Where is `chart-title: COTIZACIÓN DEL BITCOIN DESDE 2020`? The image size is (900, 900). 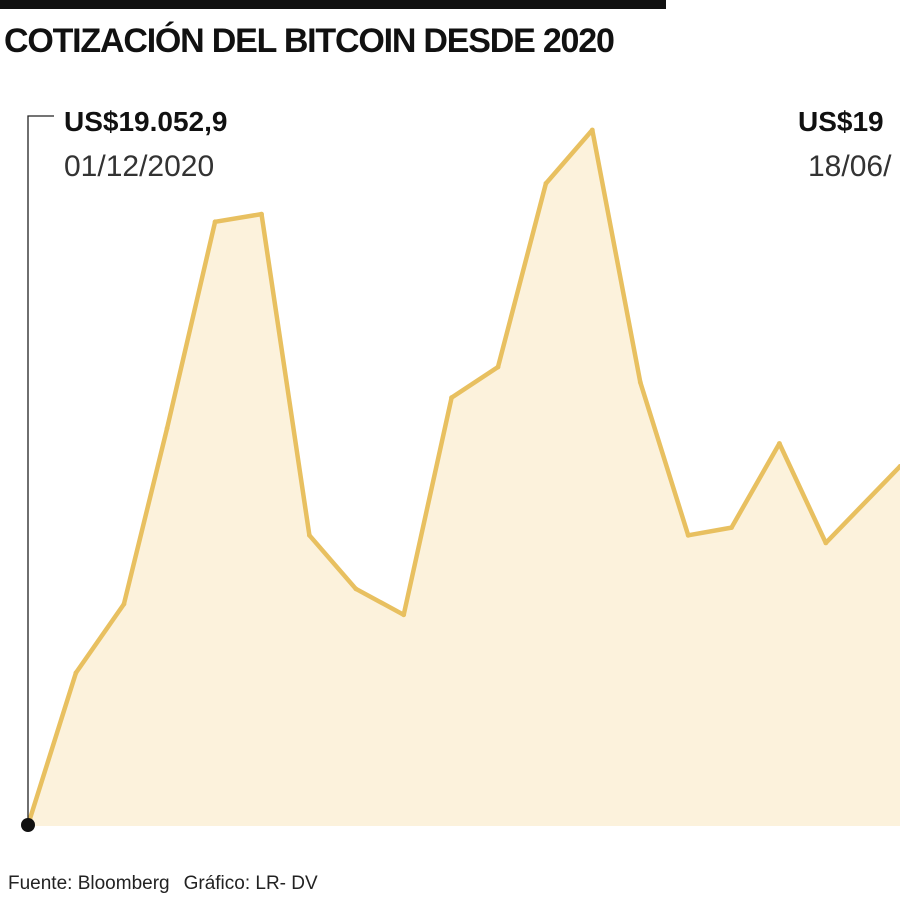
chart-title: COTIZACIÓN DEL BITCOIN DESDE 2020 is located at coordinates (309, 41).